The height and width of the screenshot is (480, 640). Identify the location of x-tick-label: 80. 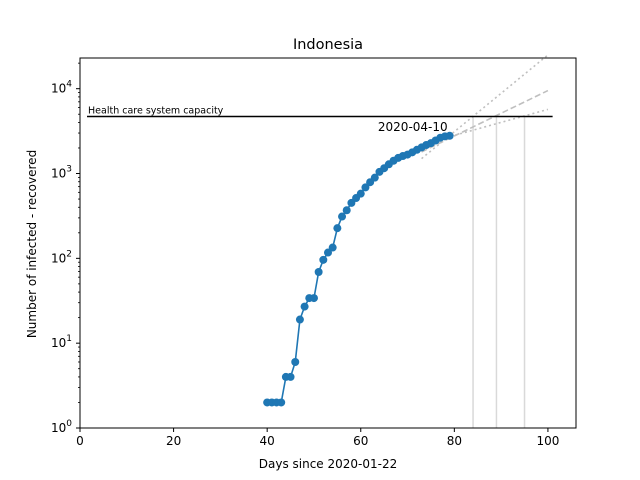
(454, 441).